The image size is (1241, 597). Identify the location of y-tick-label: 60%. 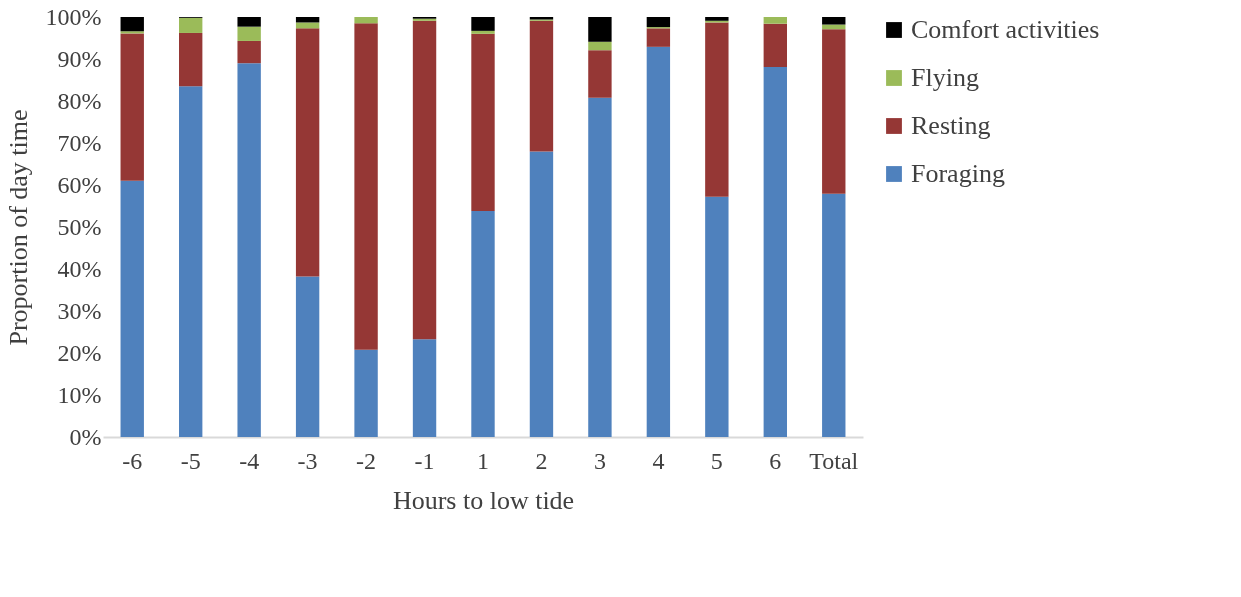
(79, 184).